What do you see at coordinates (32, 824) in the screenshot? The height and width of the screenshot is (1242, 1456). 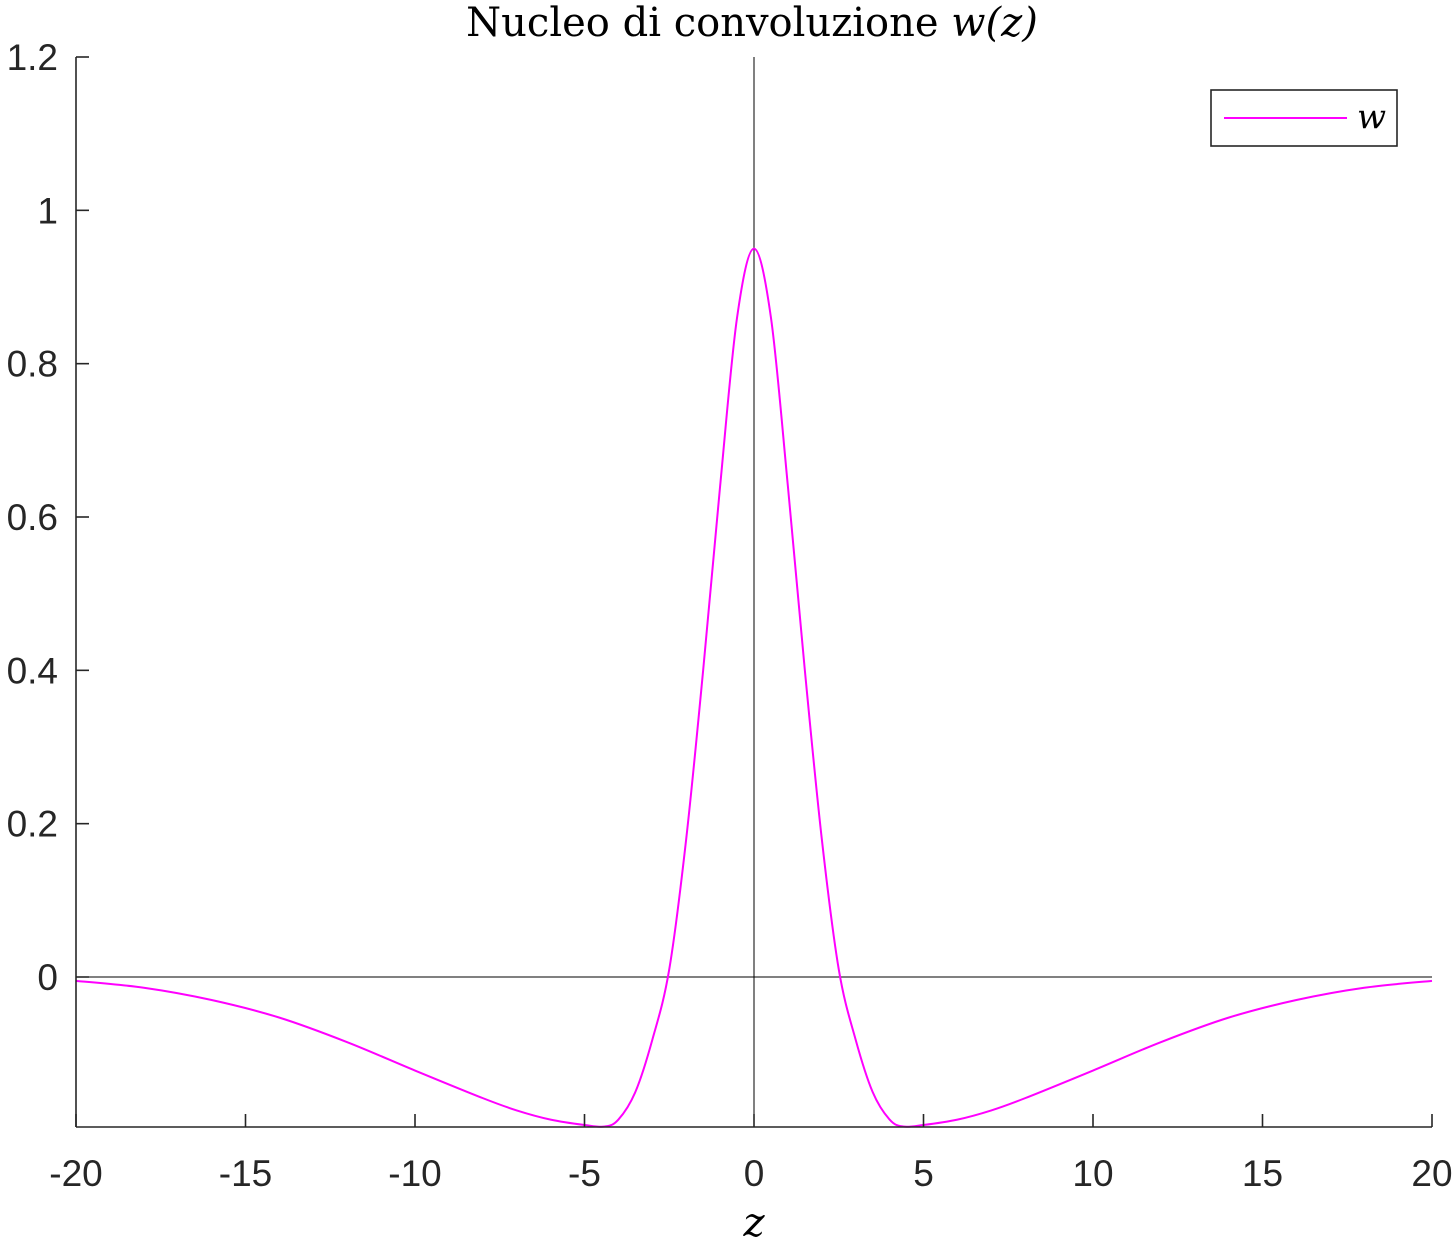 I see `y-tick-label: 0.2` at bounding box center [32, 824].